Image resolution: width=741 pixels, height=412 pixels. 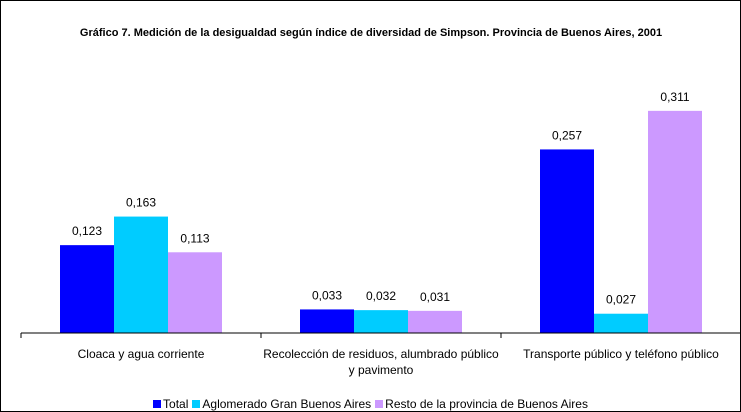 I want to click on legend-item: Aglomerado Gran Buenos Aires, so click(x=281, y=404).